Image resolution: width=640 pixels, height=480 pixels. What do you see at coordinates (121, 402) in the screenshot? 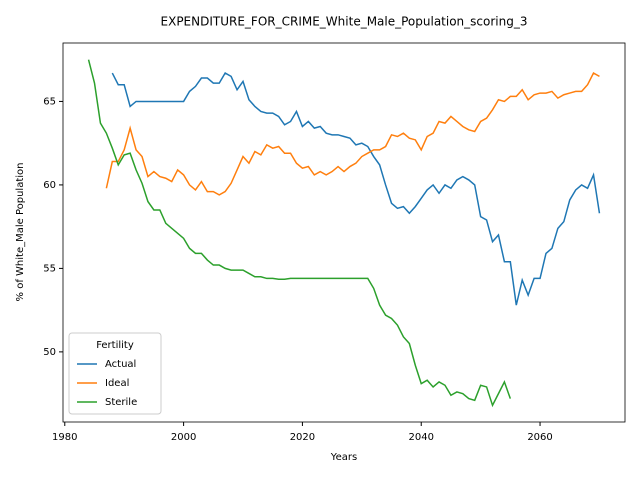
I see `legend-label: Sterile` at bounding box center [121, 402].